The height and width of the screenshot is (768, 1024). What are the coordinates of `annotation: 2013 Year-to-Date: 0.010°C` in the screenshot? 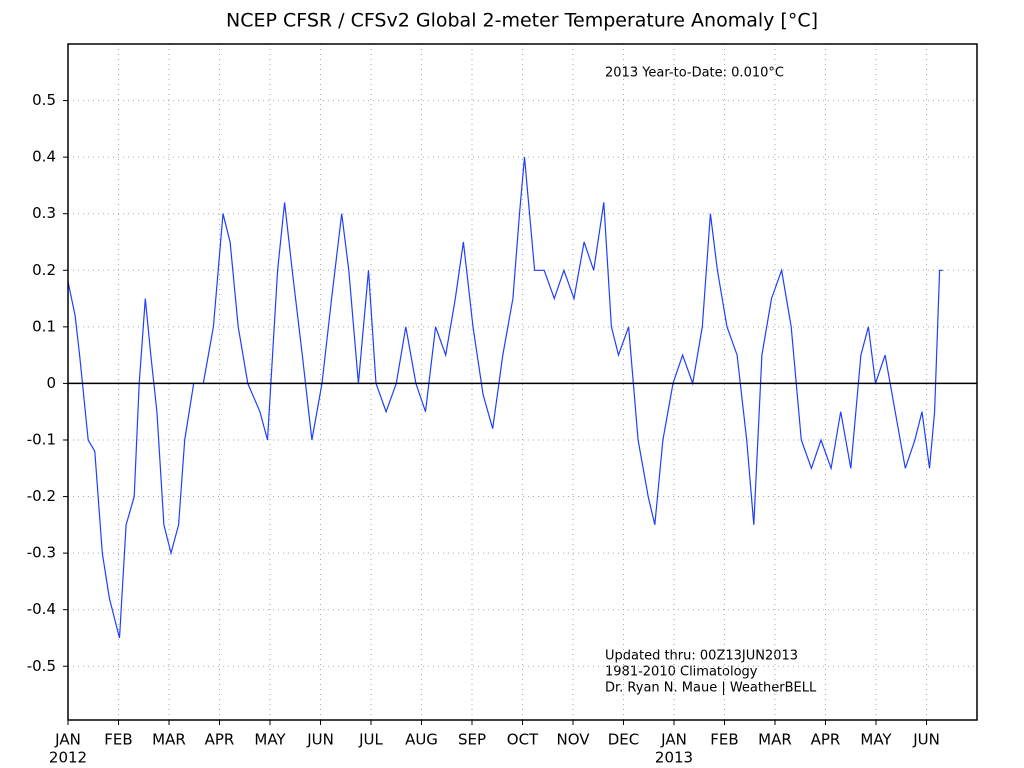 It's located at (694, 73).